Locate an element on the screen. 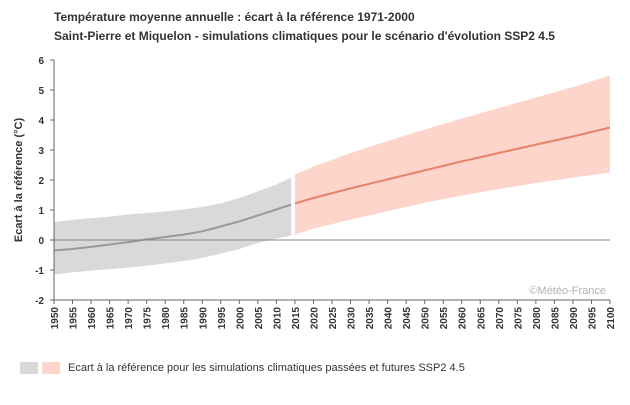  uncertainty-band-past is located at coordinates (173, 226).